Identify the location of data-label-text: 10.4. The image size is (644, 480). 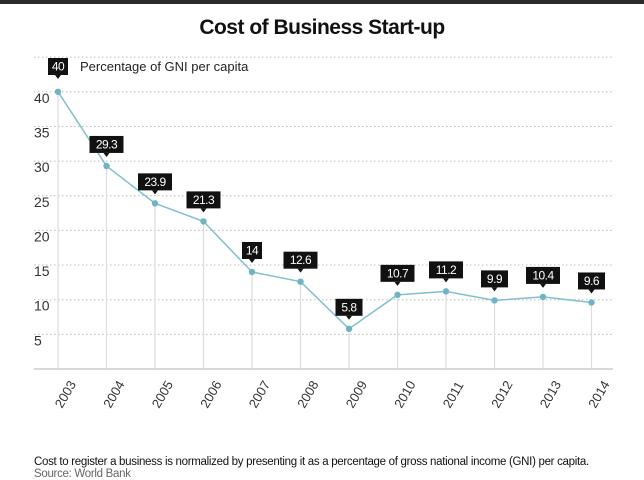
(543, 275).